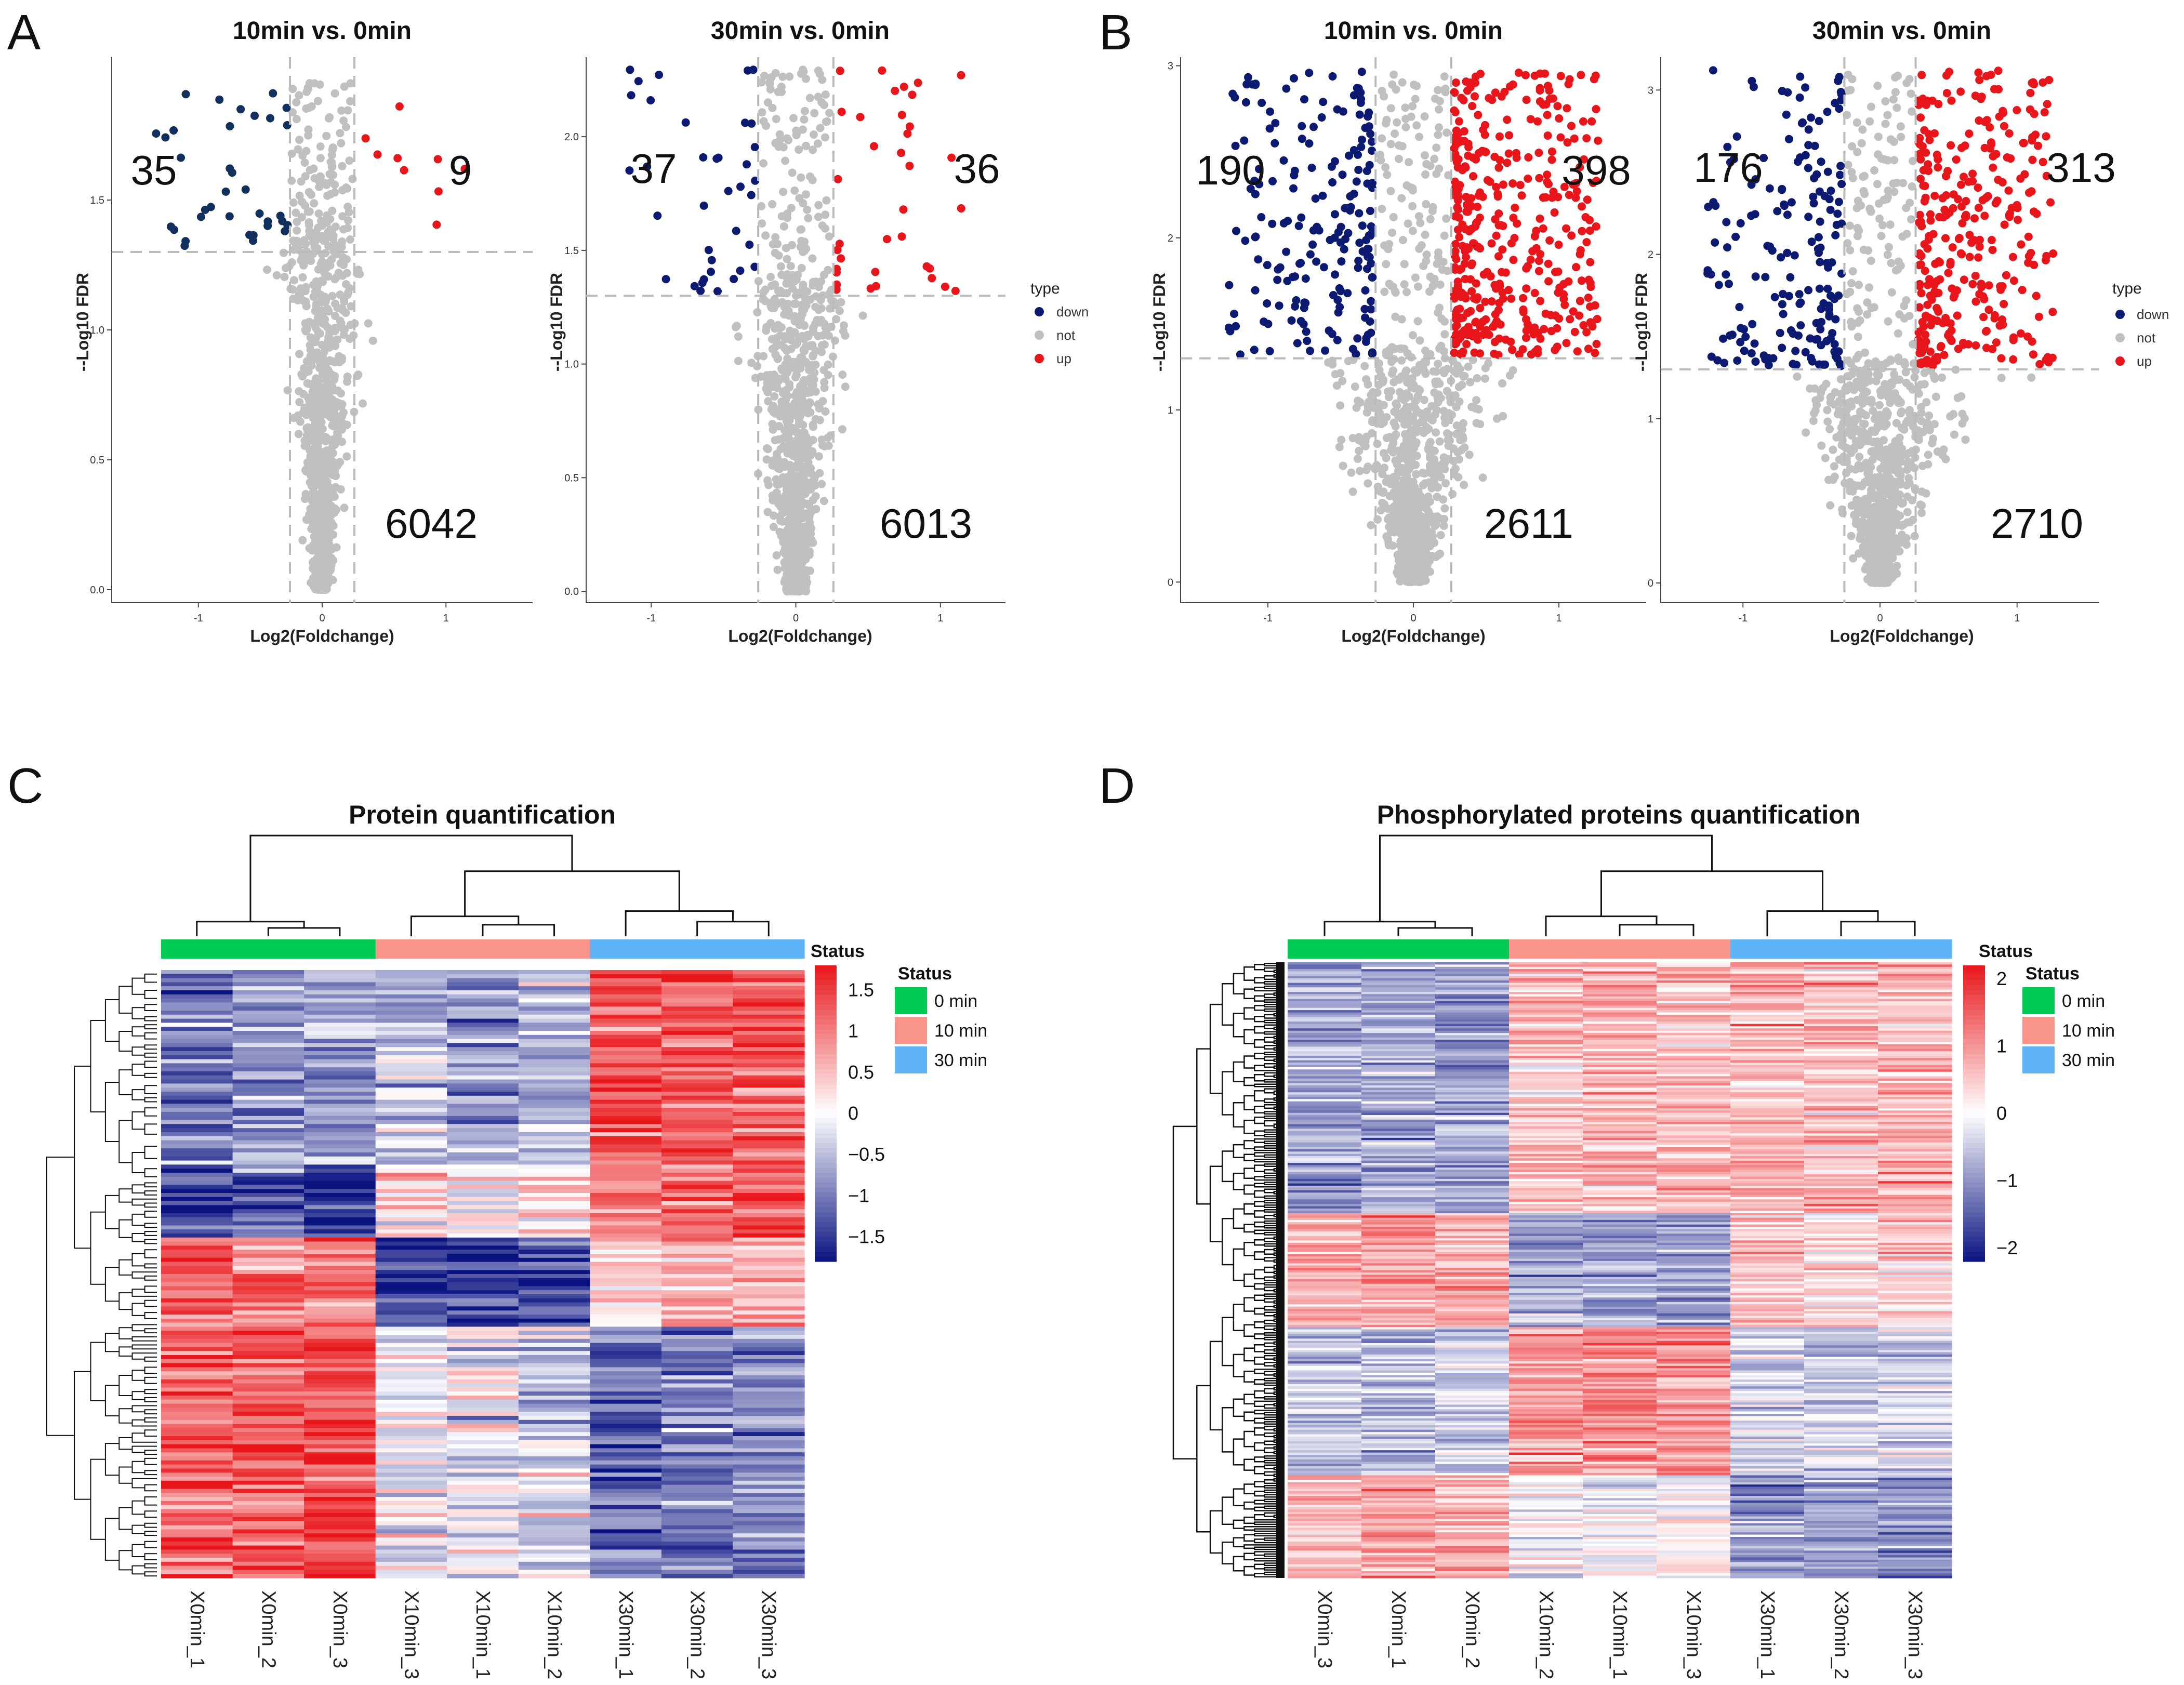  Describe the element at coordinates (926, 523) in the screenshot. I see `not-count: 6013` at that location.